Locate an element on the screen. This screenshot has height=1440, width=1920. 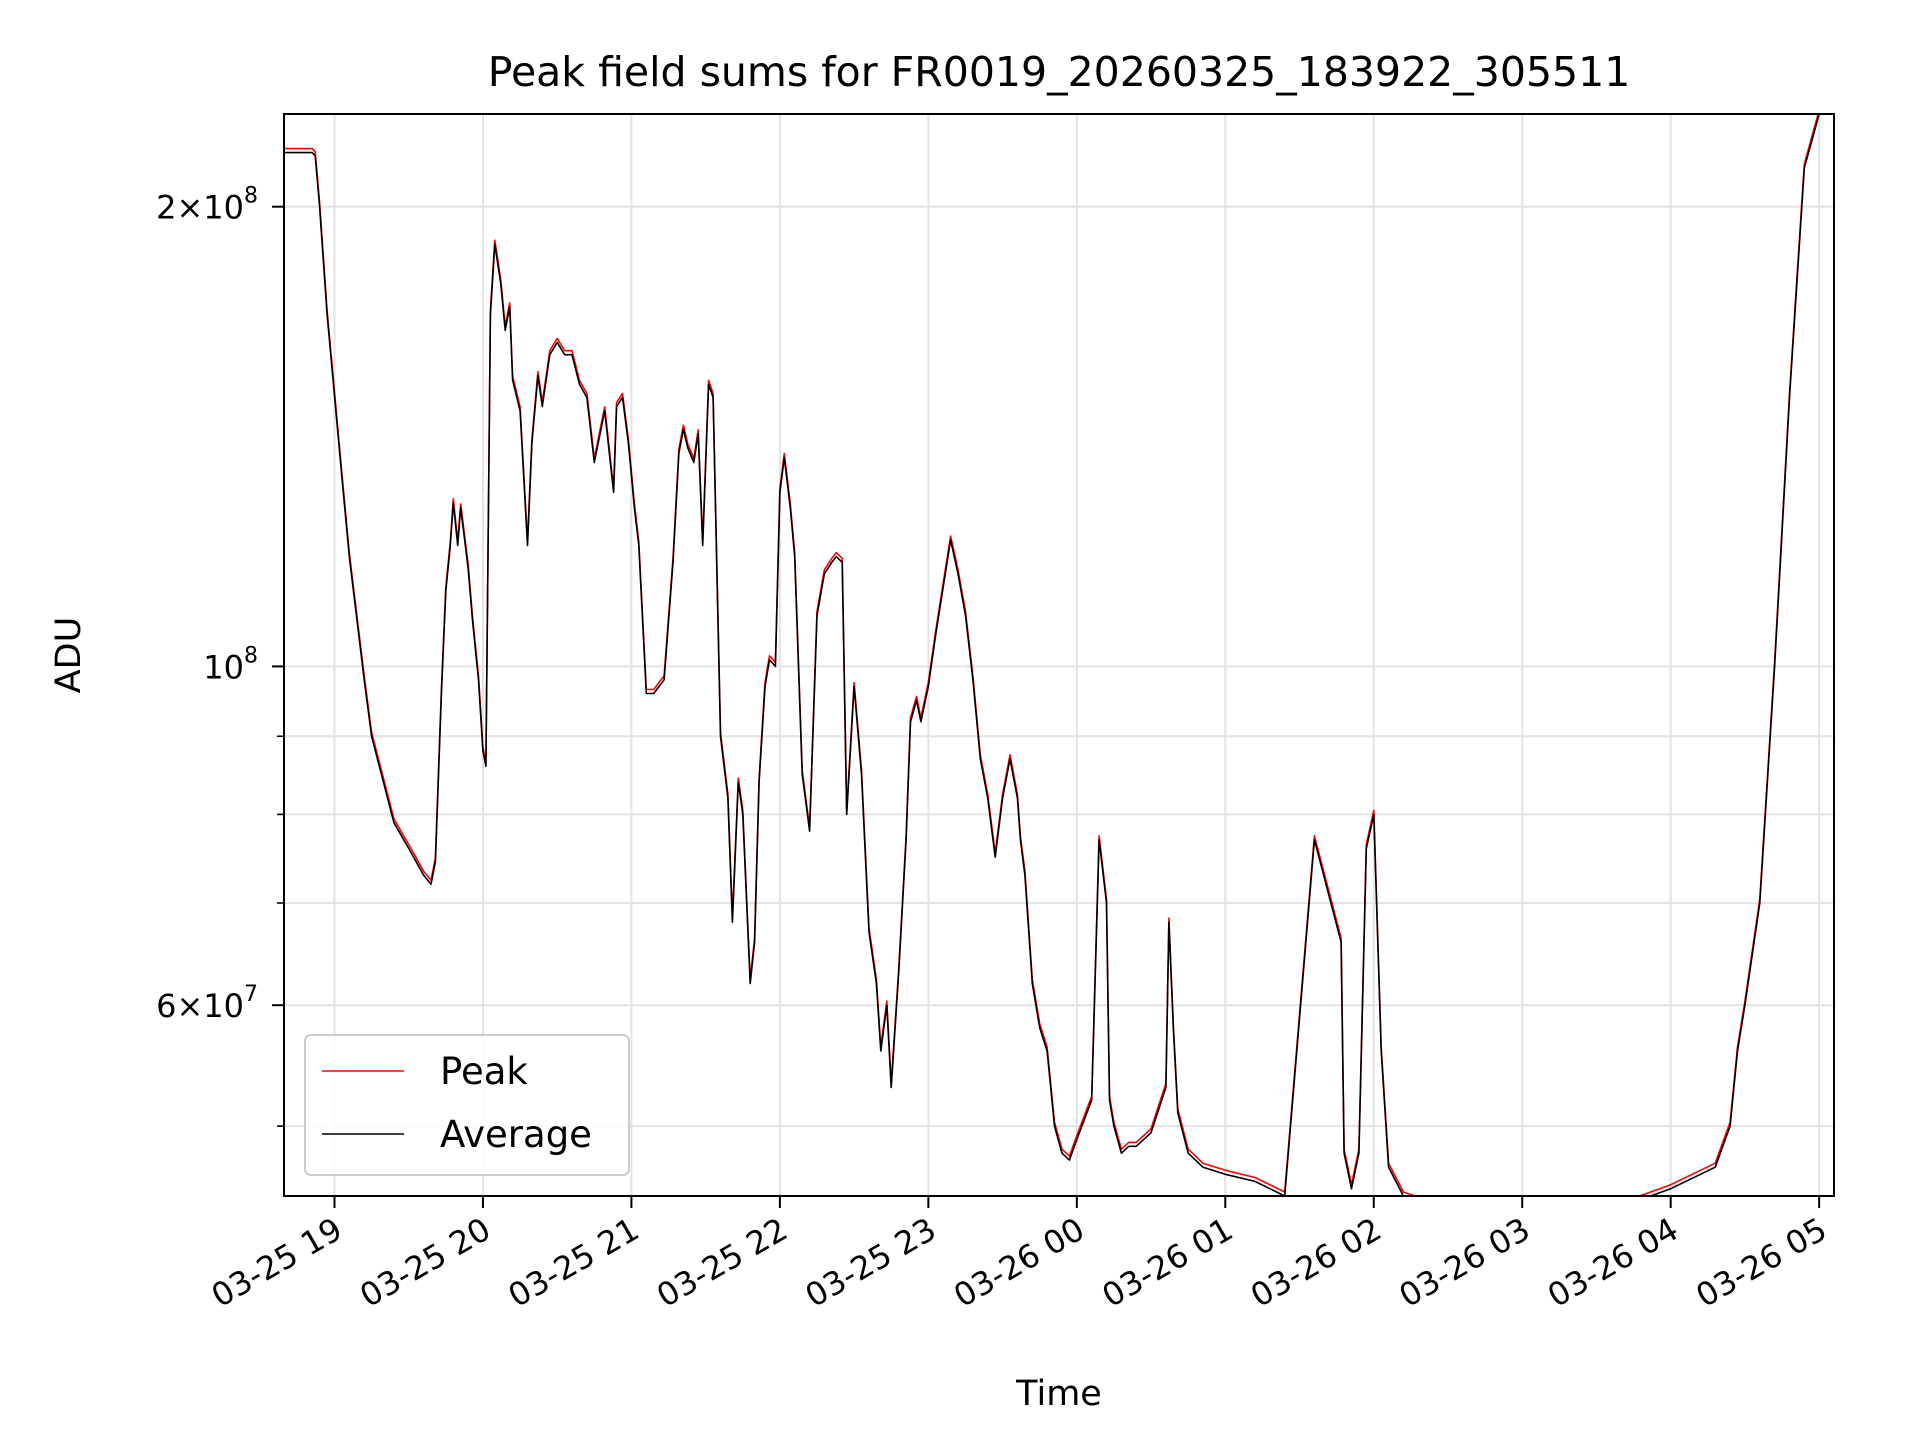
y-tick-mantissa: 6 is located at coordinates (166, 1006).